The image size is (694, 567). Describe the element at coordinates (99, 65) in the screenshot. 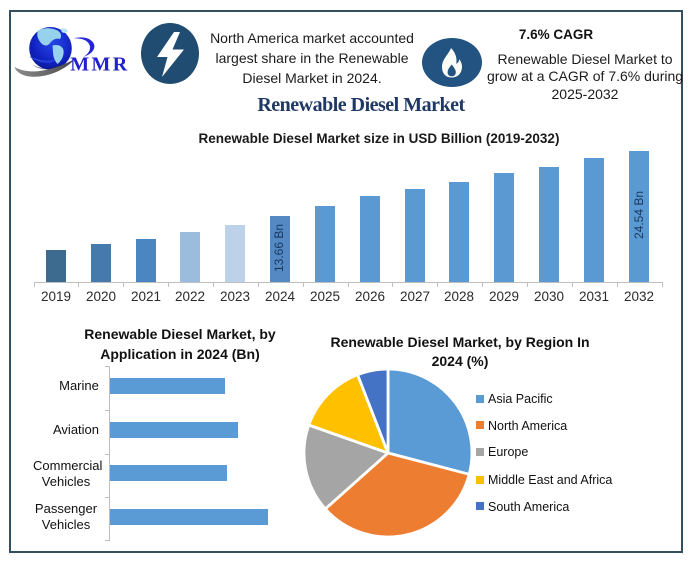

I see `svg-text: MMR` at that location.